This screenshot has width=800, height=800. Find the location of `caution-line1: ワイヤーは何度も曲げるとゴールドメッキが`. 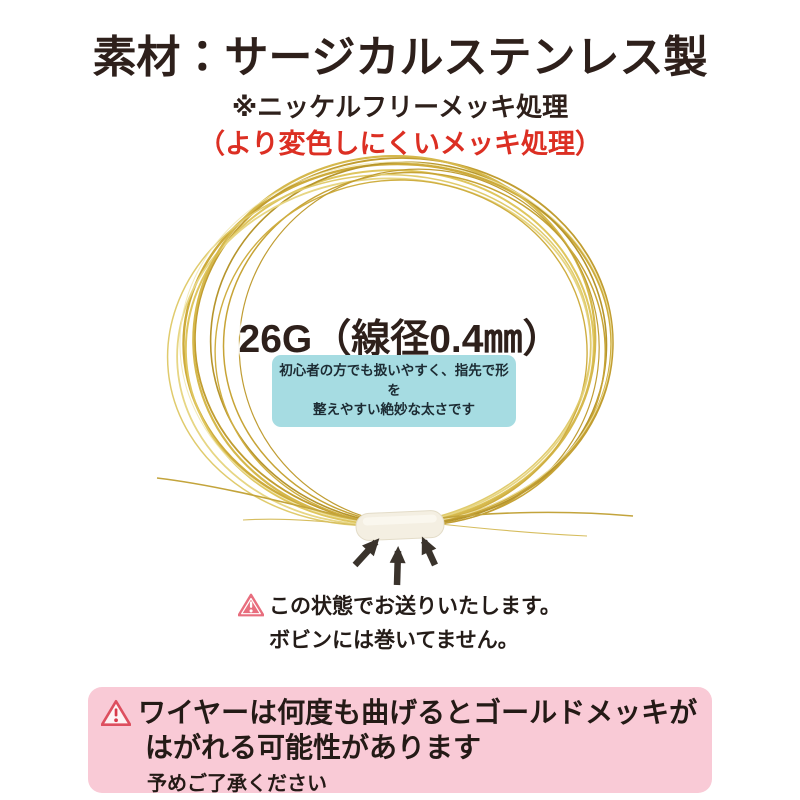

caution-line1: ワイヤーは何度も曲げるとゴールドメッキが is located at coordinates (418, 712).